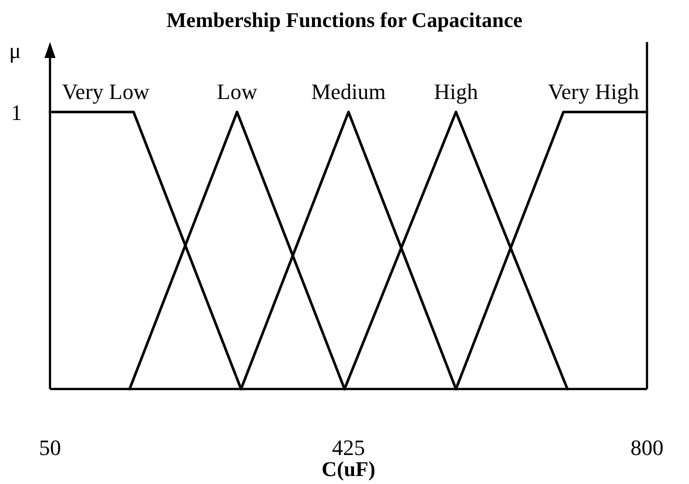 The image size is (689, 484). I want to click on series-label: Medium, so click(348, 91).